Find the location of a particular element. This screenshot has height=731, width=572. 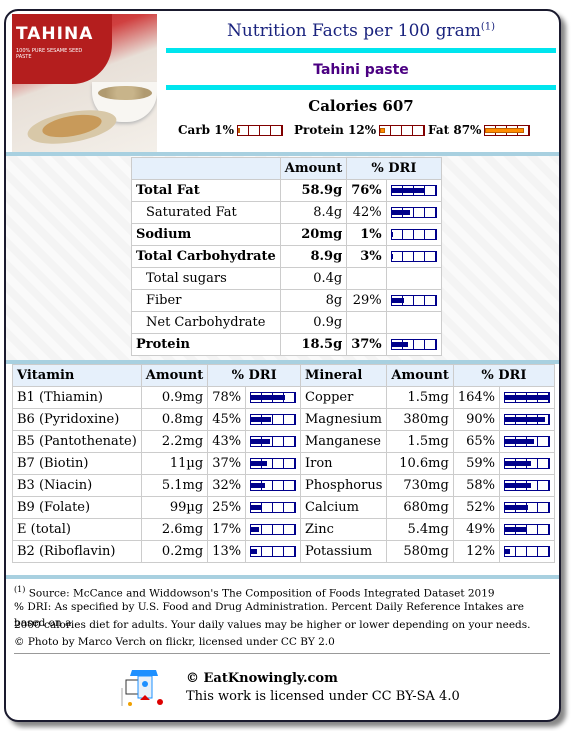

nutrient-row: Total Carbohydrate 8.9g 3% is located at coordinates (286, 256).